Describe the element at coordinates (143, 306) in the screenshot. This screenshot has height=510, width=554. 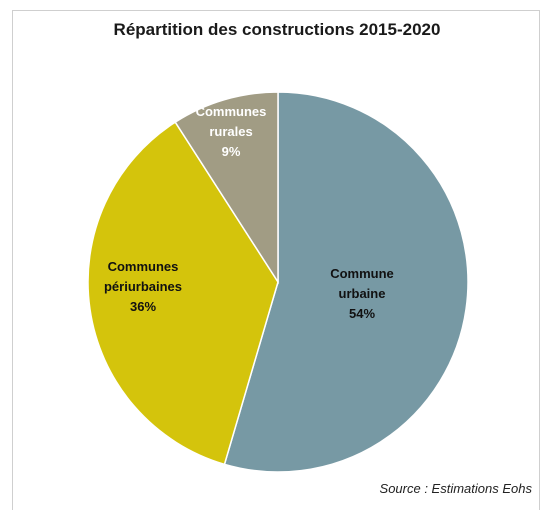
I see `slice-value-communes-periurbaines: 36%` at that location.